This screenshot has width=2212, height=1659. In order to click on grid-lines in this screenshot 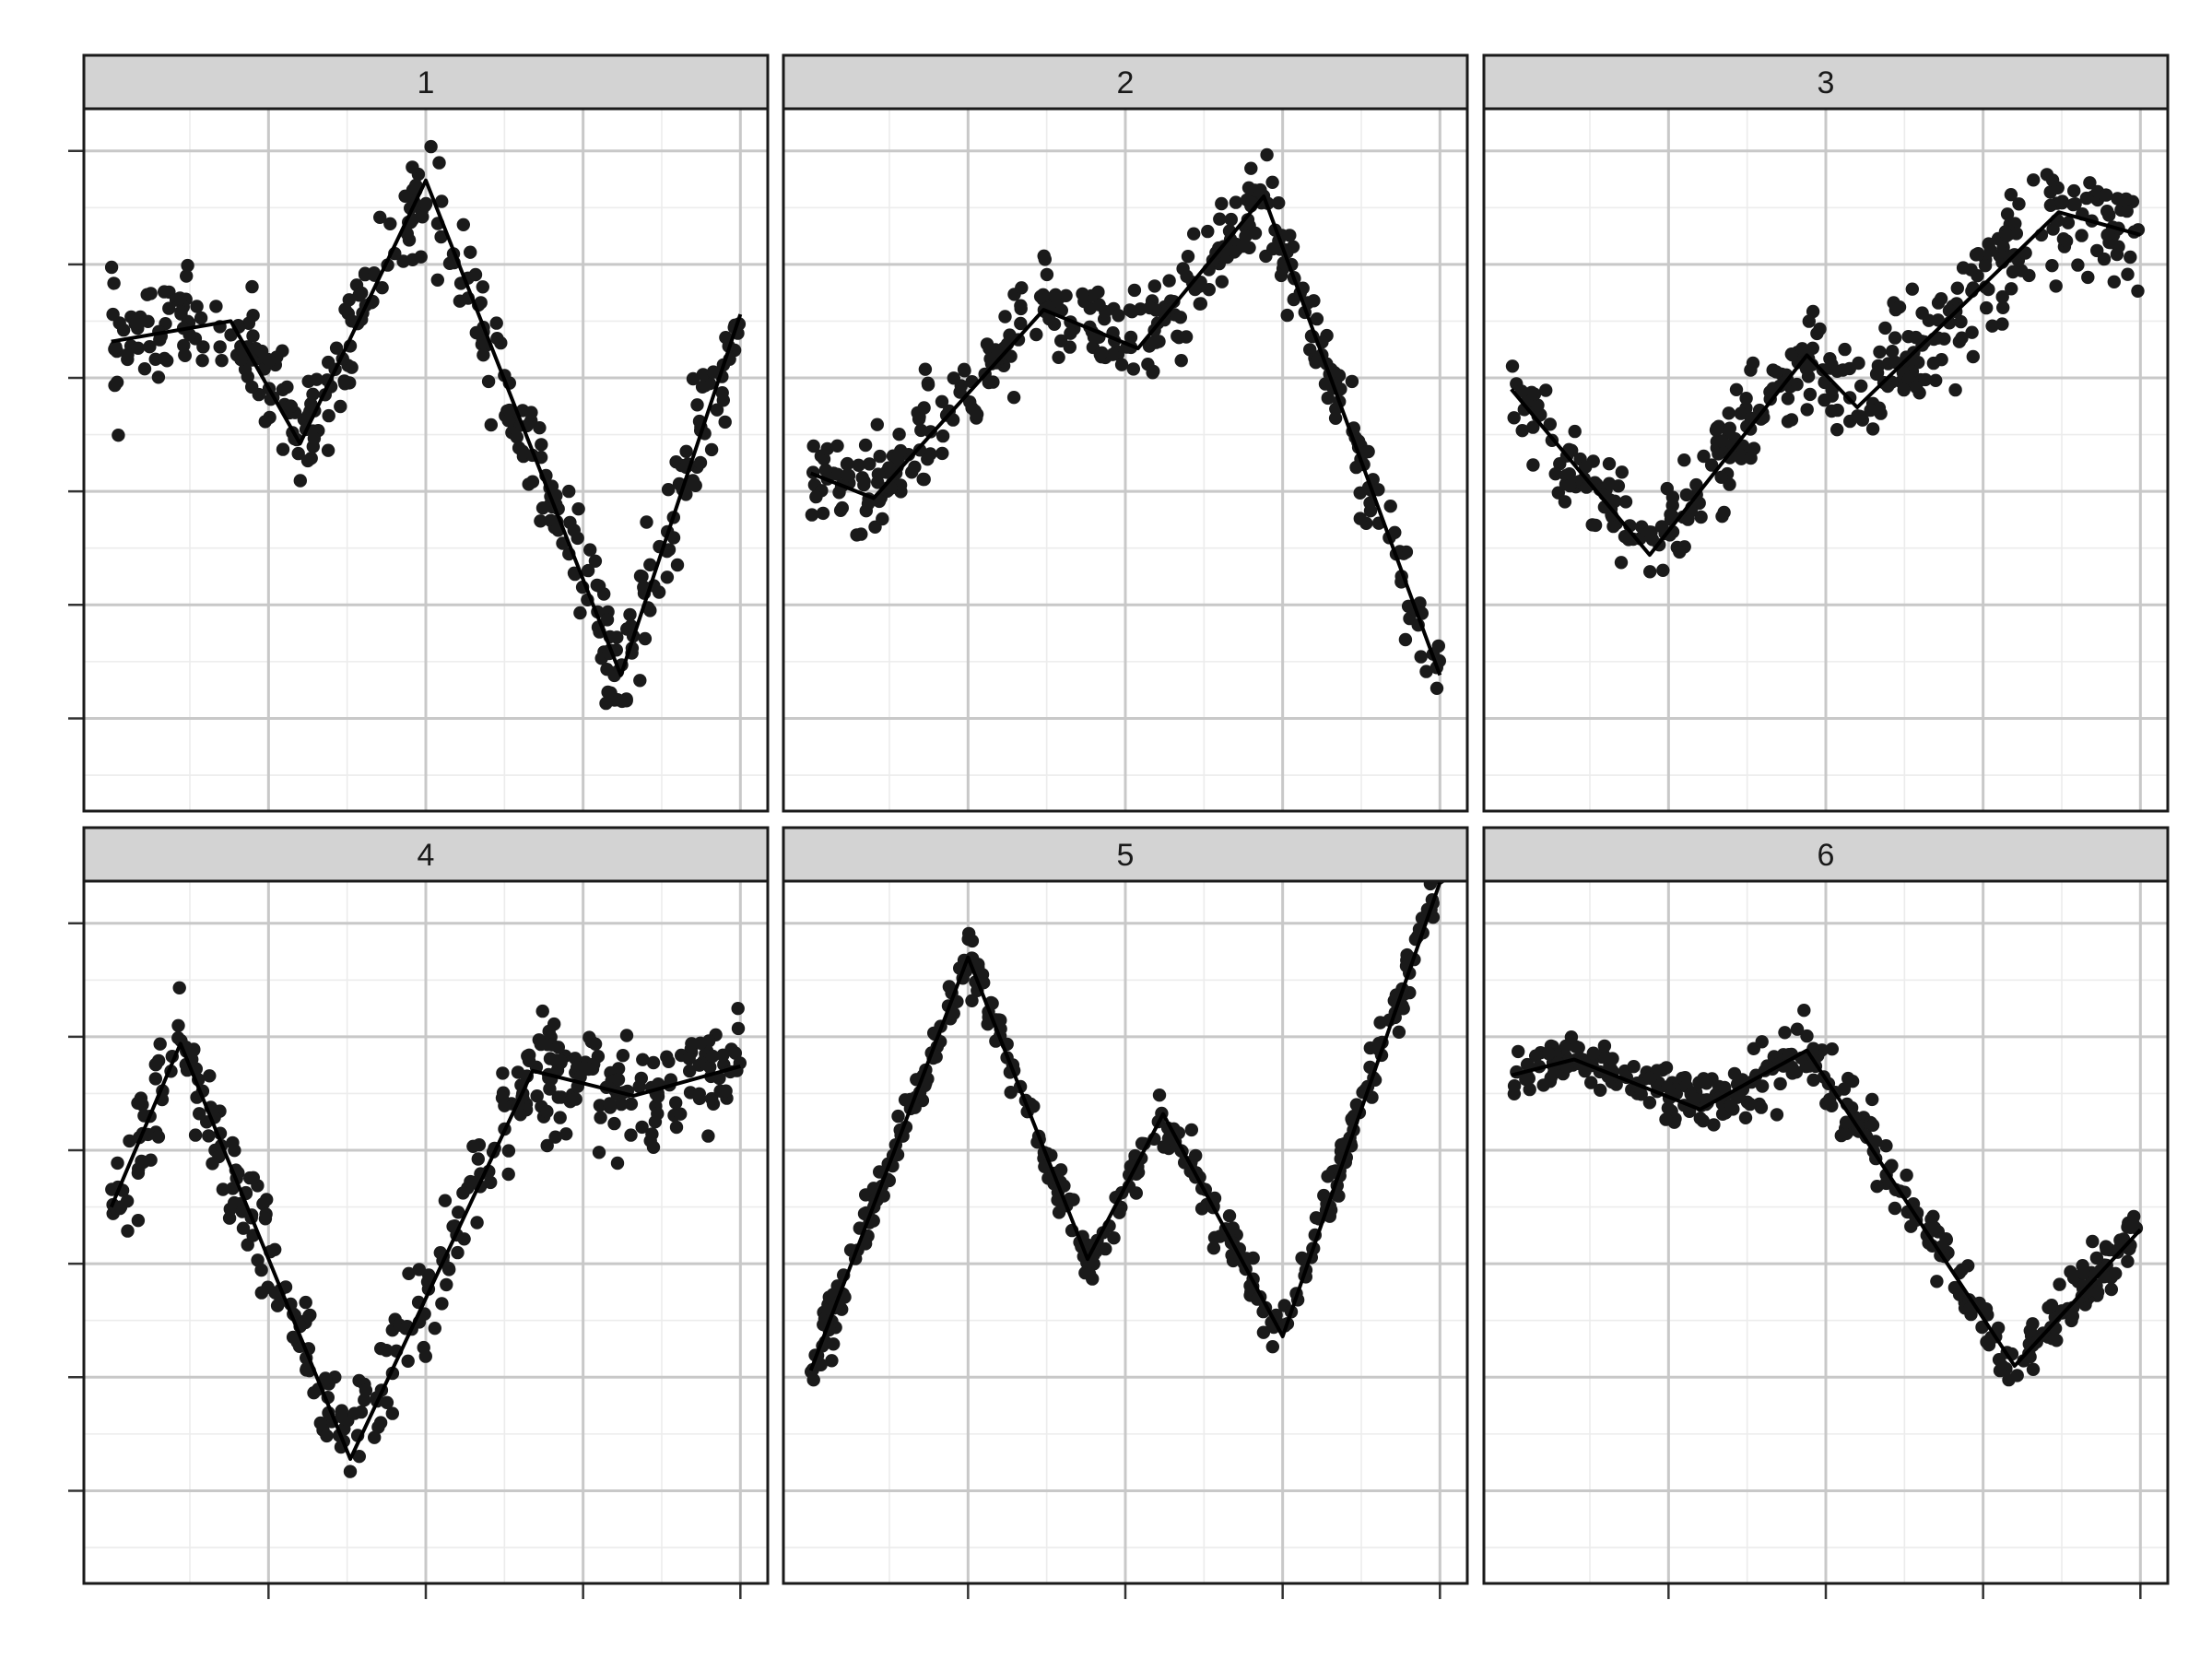, I will do `click(1125, 1232)`.